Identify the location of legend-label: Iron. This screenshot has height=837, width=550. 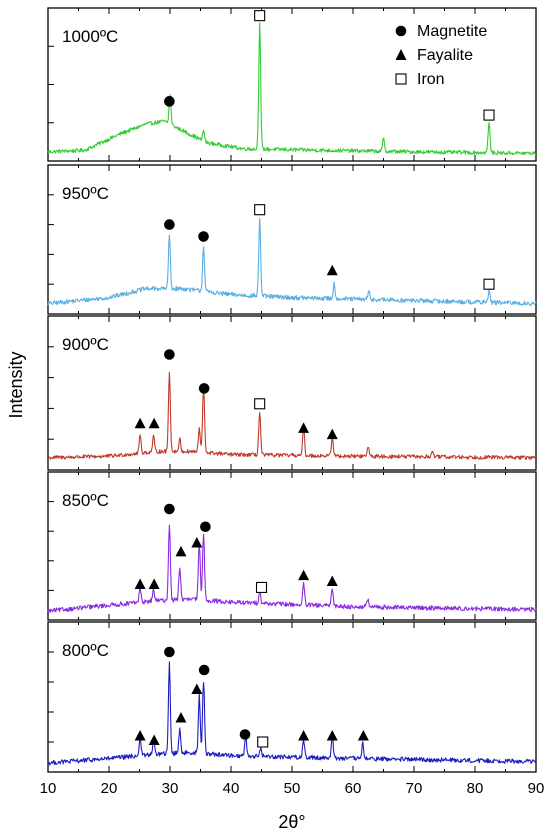
(431, 79).